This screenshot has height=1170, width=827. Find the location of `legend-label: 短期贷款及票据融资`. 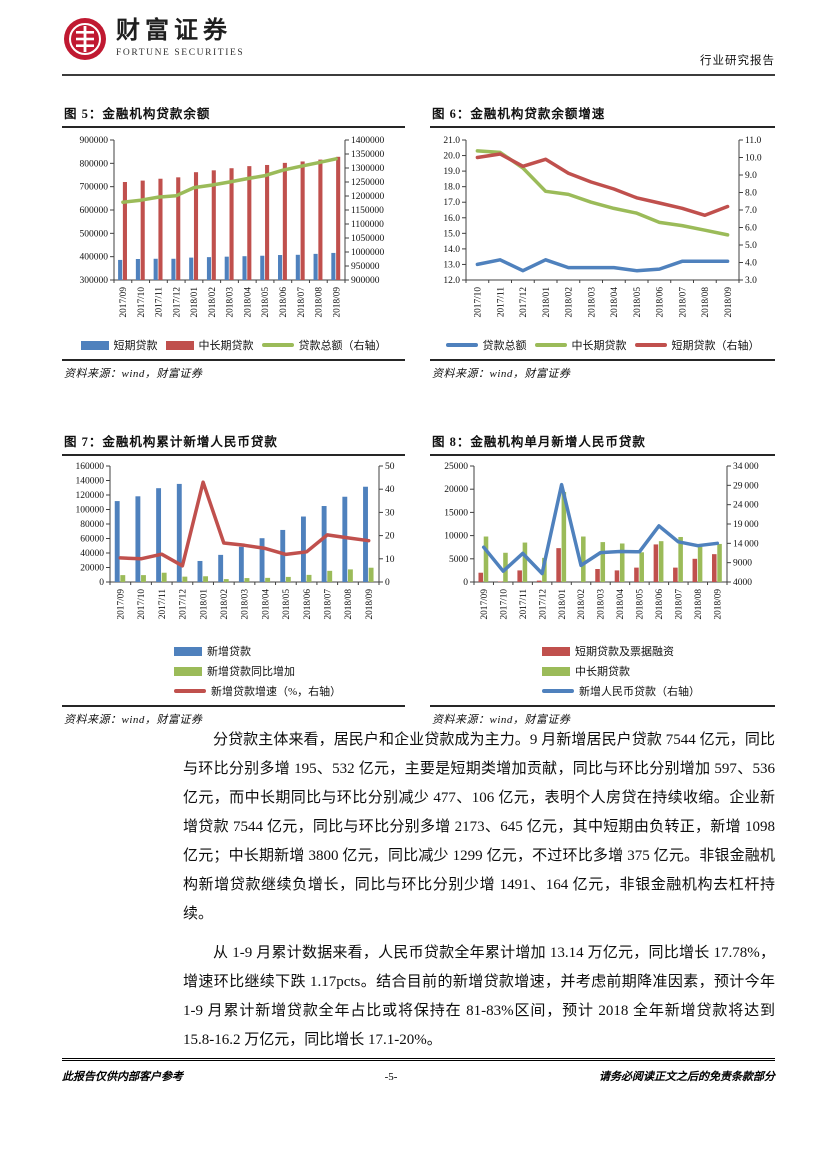

legend-label: 短期贷款及票据融资 is located at coordinates (624, 652).